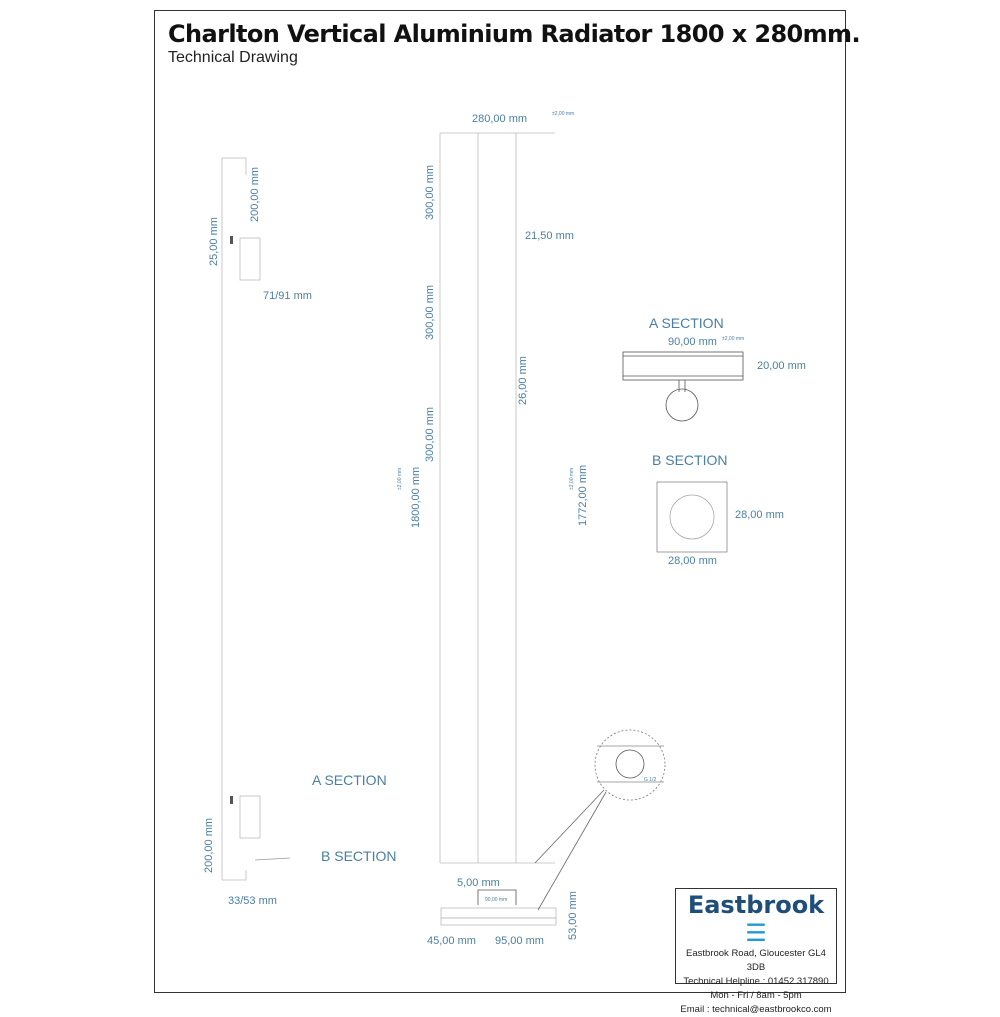  What do you see at coordinates (756, 905) in the screenshot?
I see `company-name: Eastbrook` at bounding box center [756, 905].